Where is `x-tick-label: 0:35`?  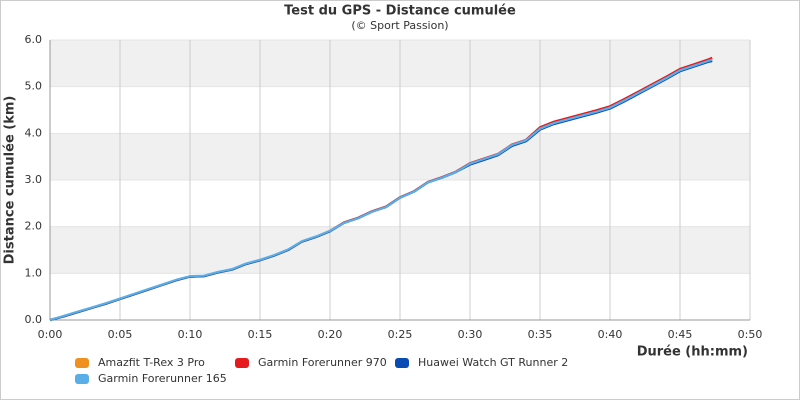 x-tick-label: 0:35 is located at coordinates (540, 334).